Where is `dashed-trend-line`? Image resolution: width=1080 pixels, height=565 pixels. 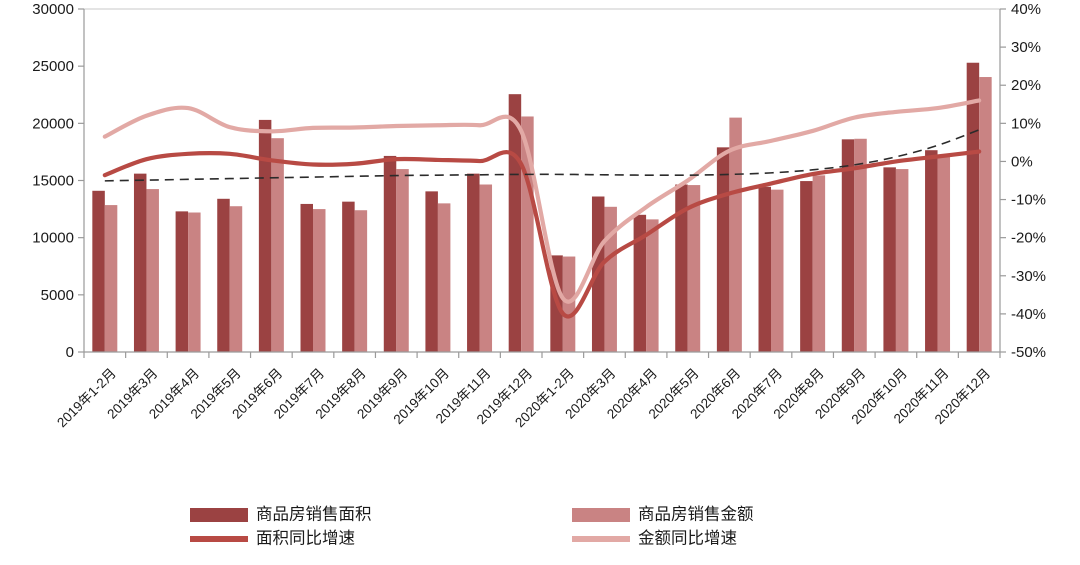
dashed-trend-line is located at coordinates (542, 155).